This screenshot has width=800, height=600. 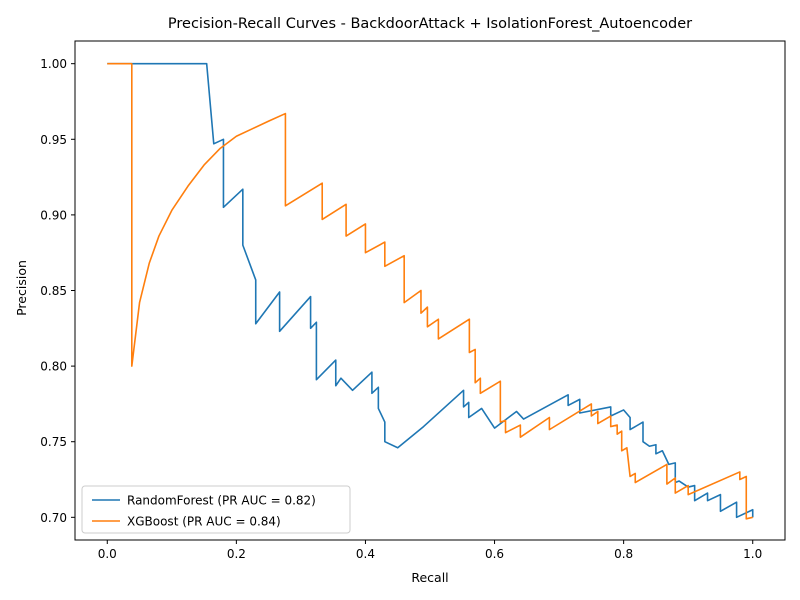 What do you see at coordinates (53, 442) in the screenshot?
I see `y-tick-label: 0.75` at bounding box center [53, 442].